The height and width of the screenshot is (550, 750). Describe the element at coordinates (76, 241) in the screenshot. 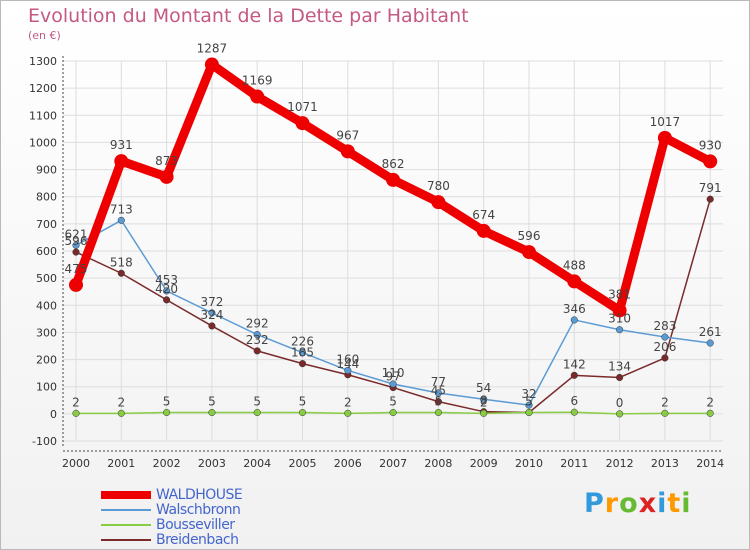

I see `data-label-breidenbach: 596` at that location.